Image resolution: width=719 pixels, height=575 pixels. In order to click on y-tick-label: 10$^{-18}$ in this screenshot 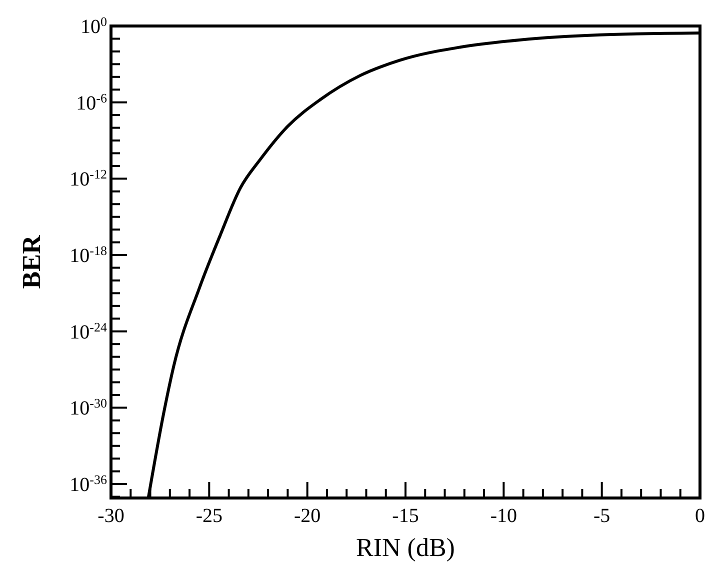, I will do `click(88, 255)`.